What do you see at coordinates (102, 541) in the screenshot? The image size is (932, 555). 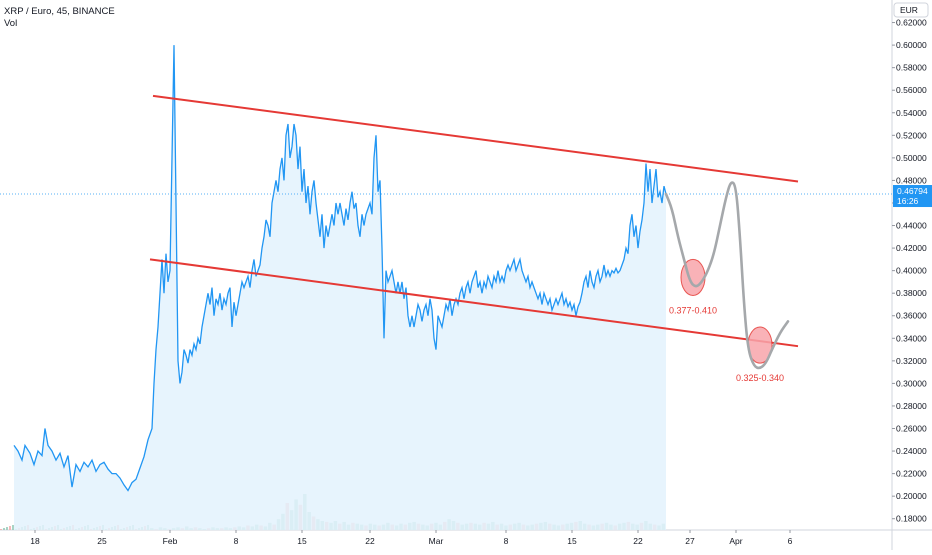 I see `x-tick-label: 25` at bounding box center [102, 541].